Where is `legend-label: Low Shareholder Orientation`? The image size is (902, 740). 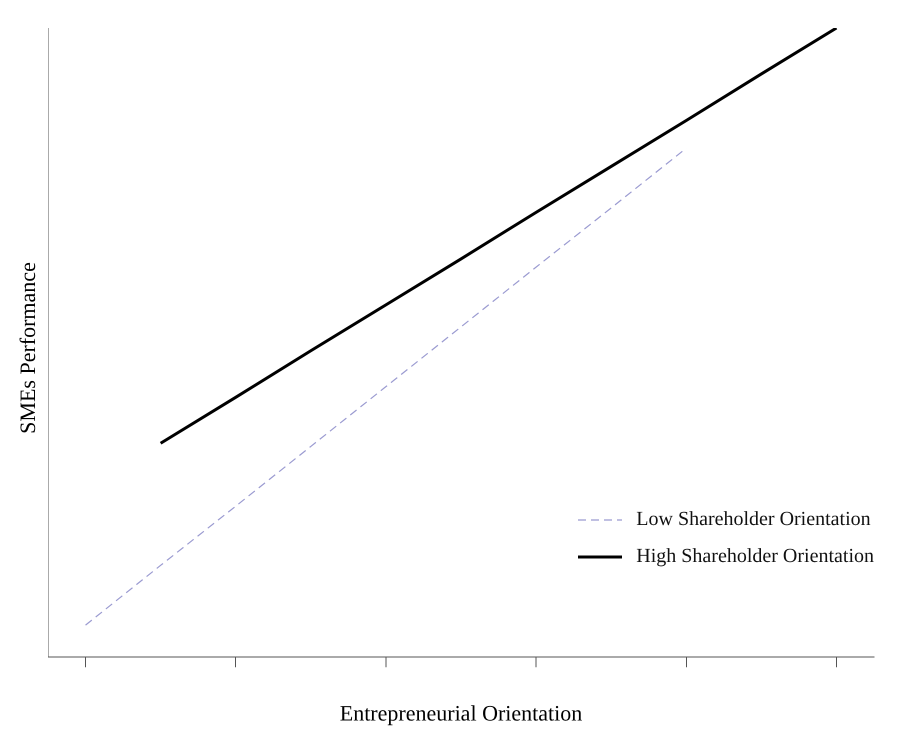 legend-label: Low Shareholder Orientation is located at coordinates (753, 519).